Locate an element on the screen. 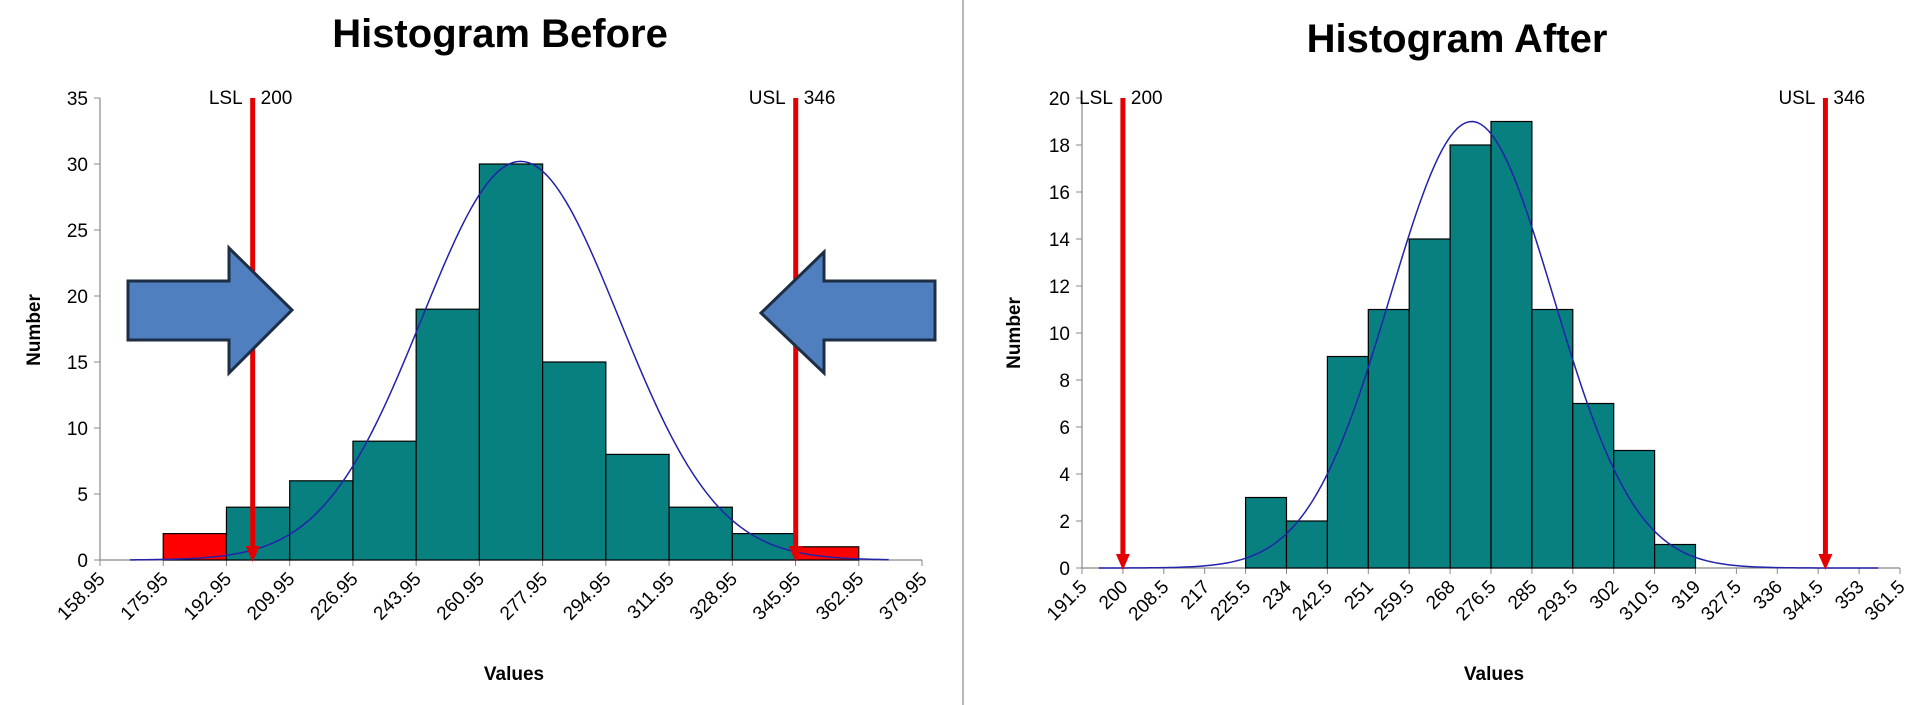  x-tick-label: 345.95 is located at coordinates (777, 597).